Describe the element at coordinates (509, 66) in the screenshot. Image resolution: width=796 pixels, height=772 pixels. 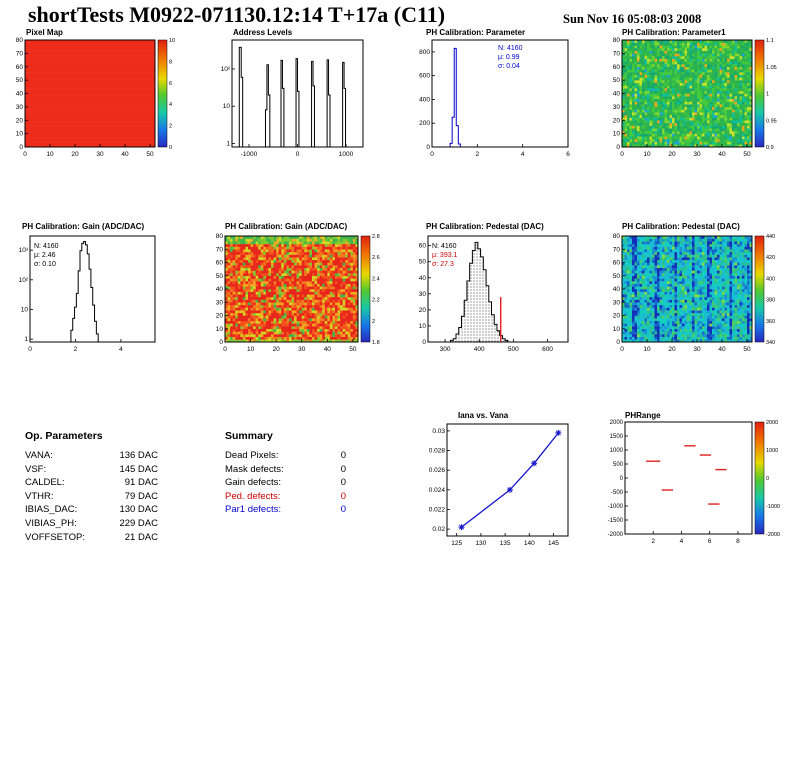
I see `svg-text: σ: 0.04` at that location.